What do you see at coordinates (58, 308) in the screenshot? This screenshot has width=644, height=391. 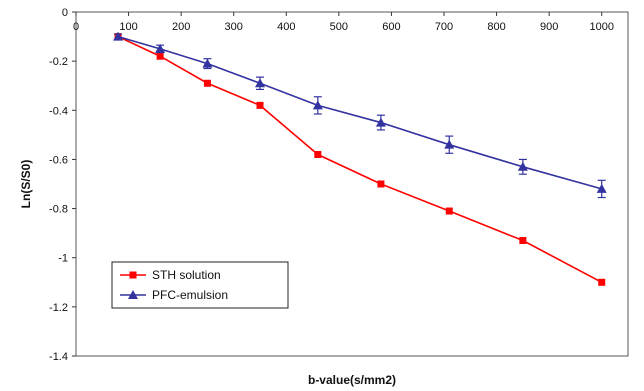 I see `y-tick-label: -1.2` at bounding box center [58, 308].